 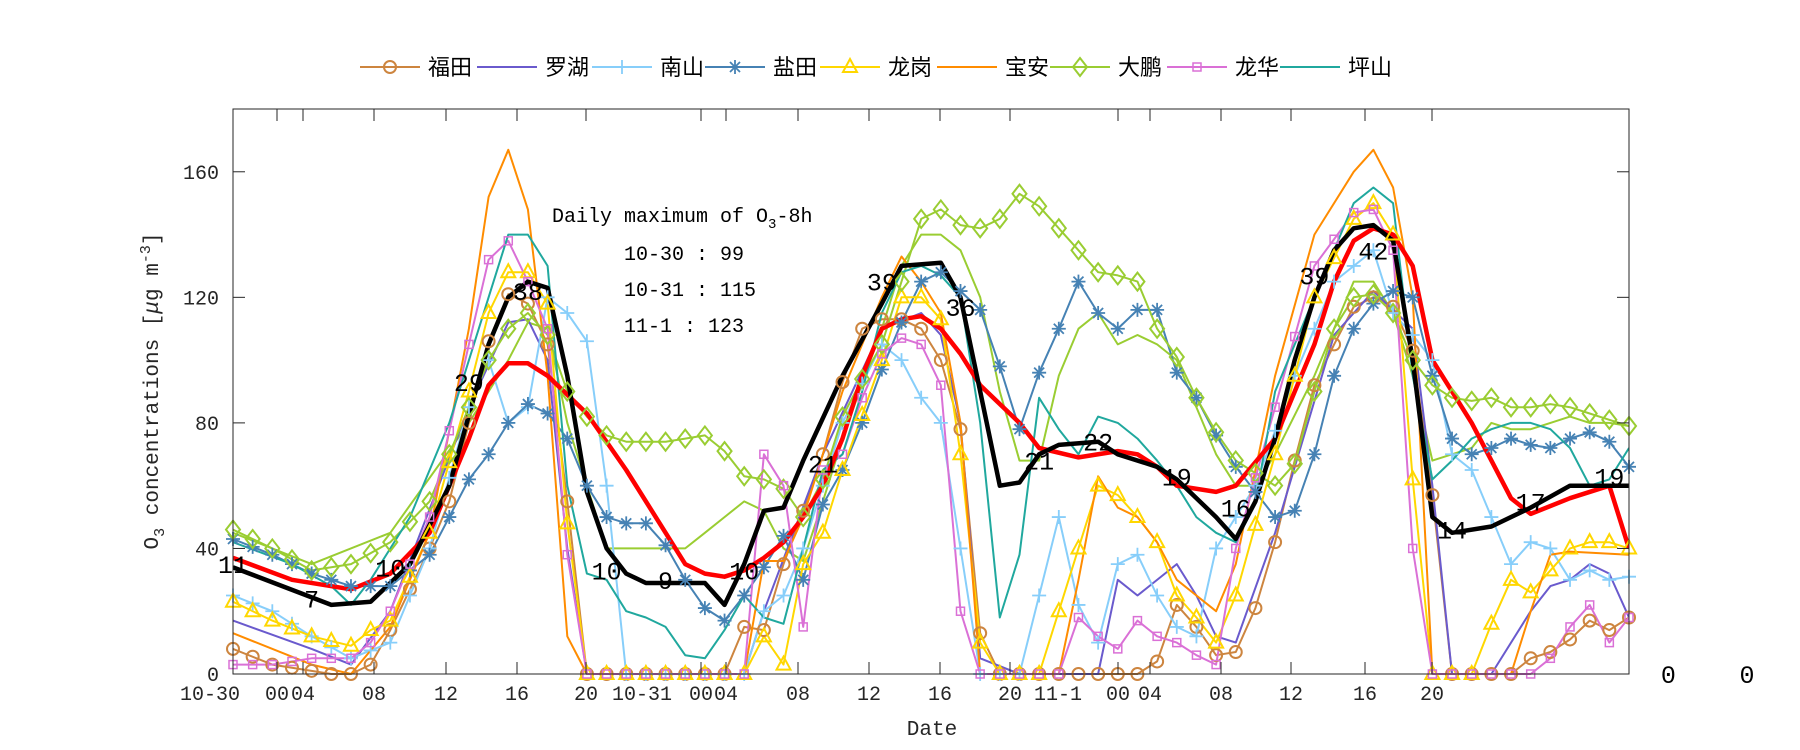 I want to click on textbox-line-1: 10-30 : 99, so click(x=684, y=255).